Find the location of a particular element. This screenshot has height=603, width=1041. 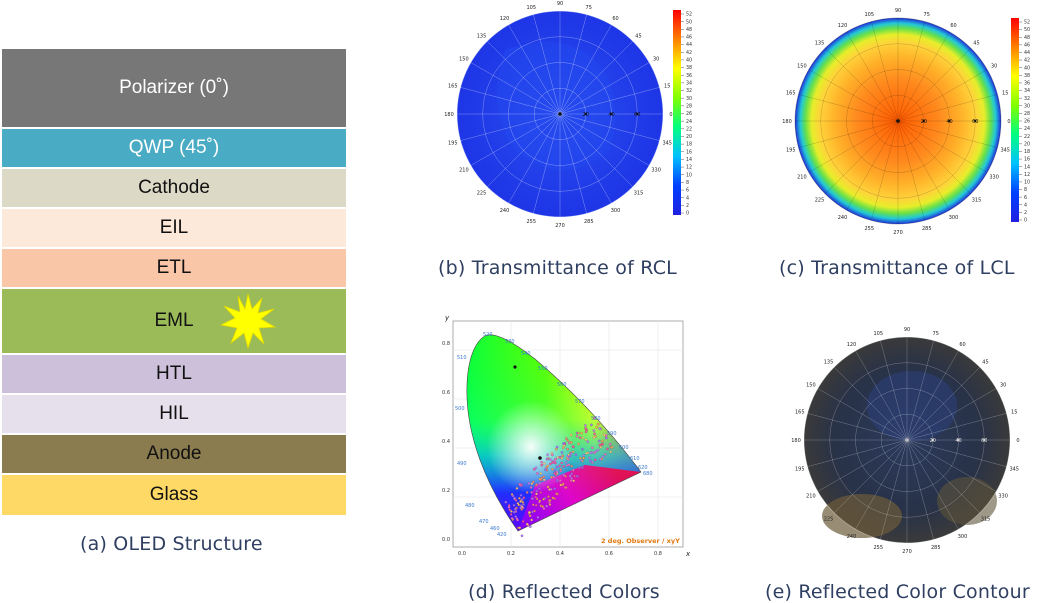

layer-anode: Anode is located at coordinates (174, 454).